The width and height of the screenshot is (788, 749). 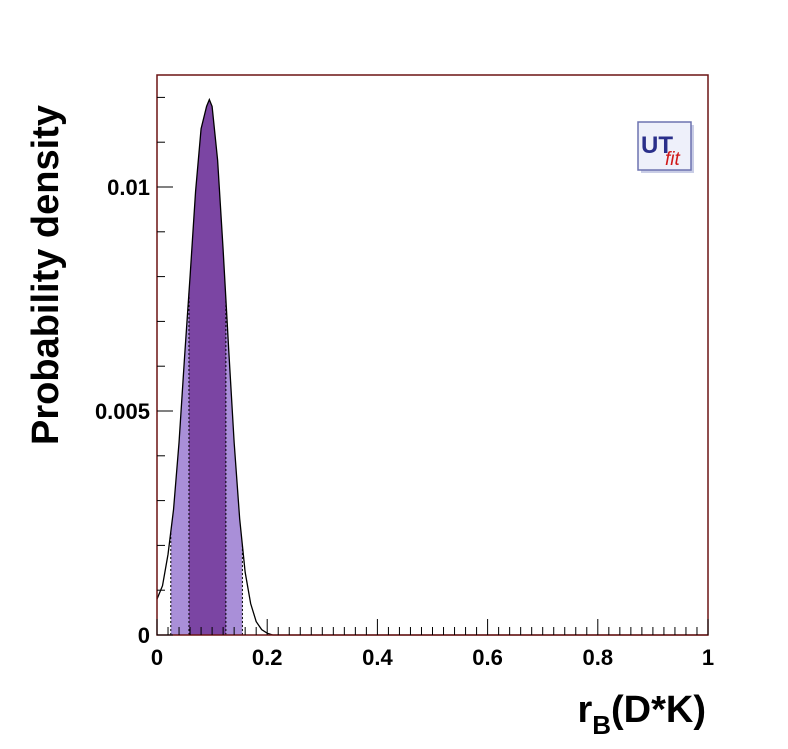 I want to click on x-axis-title-rest: (D*K), so click(x=658, y=710).